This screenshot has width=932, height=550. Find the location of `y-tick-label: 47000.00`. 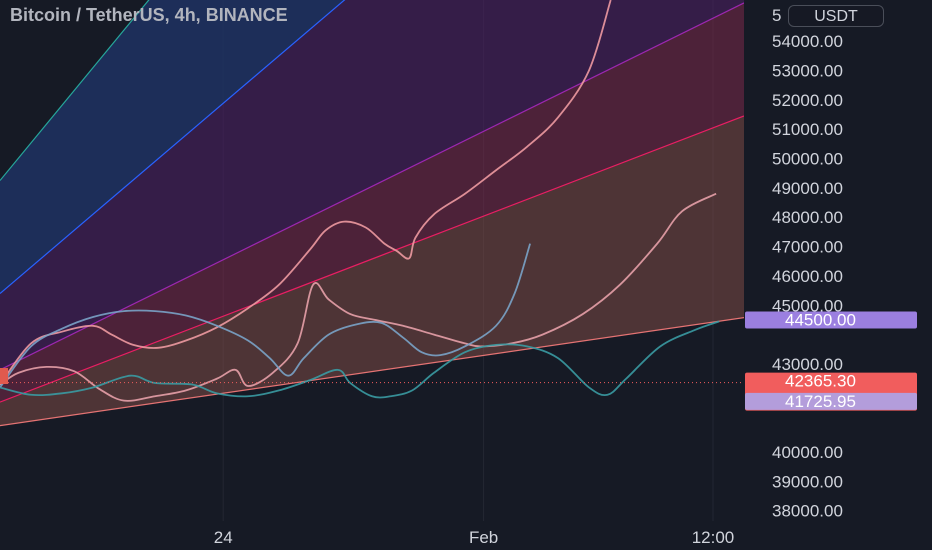

y-tick-label: 47000.00 is located at coordinates (807, 247).